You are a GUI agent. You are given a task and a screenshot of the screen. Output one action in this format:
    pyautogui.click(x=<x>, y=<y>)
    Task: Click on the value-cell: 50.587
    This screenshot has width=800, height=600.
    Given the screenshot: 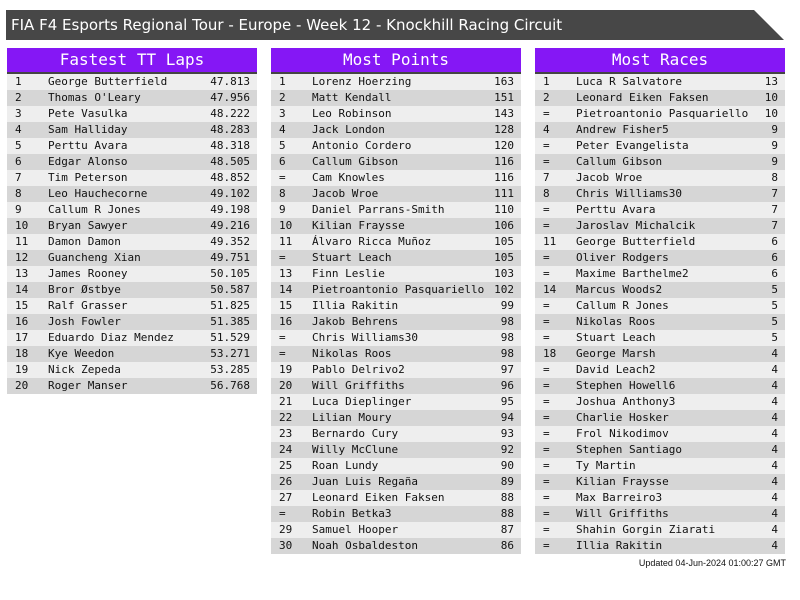 What is the action you would take?
    pyautogui.click(x=230, y=289)
    